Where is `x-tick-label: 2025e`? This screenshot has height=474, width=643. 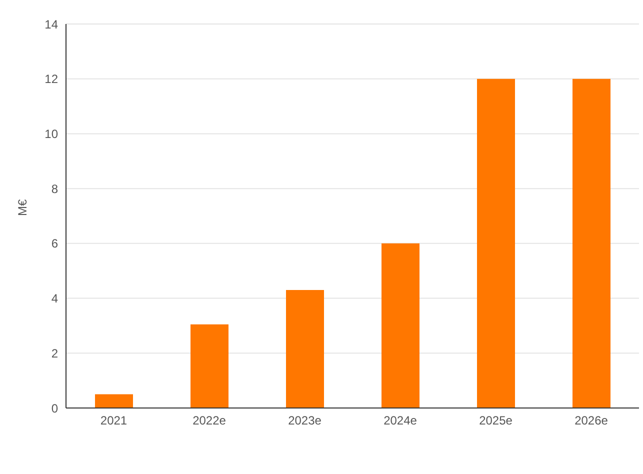 x-tick-label: 2025e is located at coordinates (496, 421).